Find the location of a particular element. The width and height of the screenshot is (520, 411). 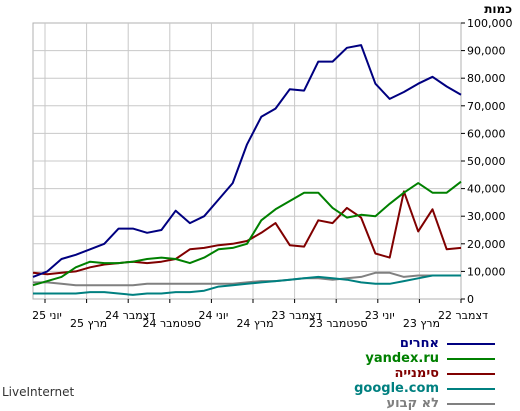

y-tick-label: 100,000 is located at coordinates (490, 23).